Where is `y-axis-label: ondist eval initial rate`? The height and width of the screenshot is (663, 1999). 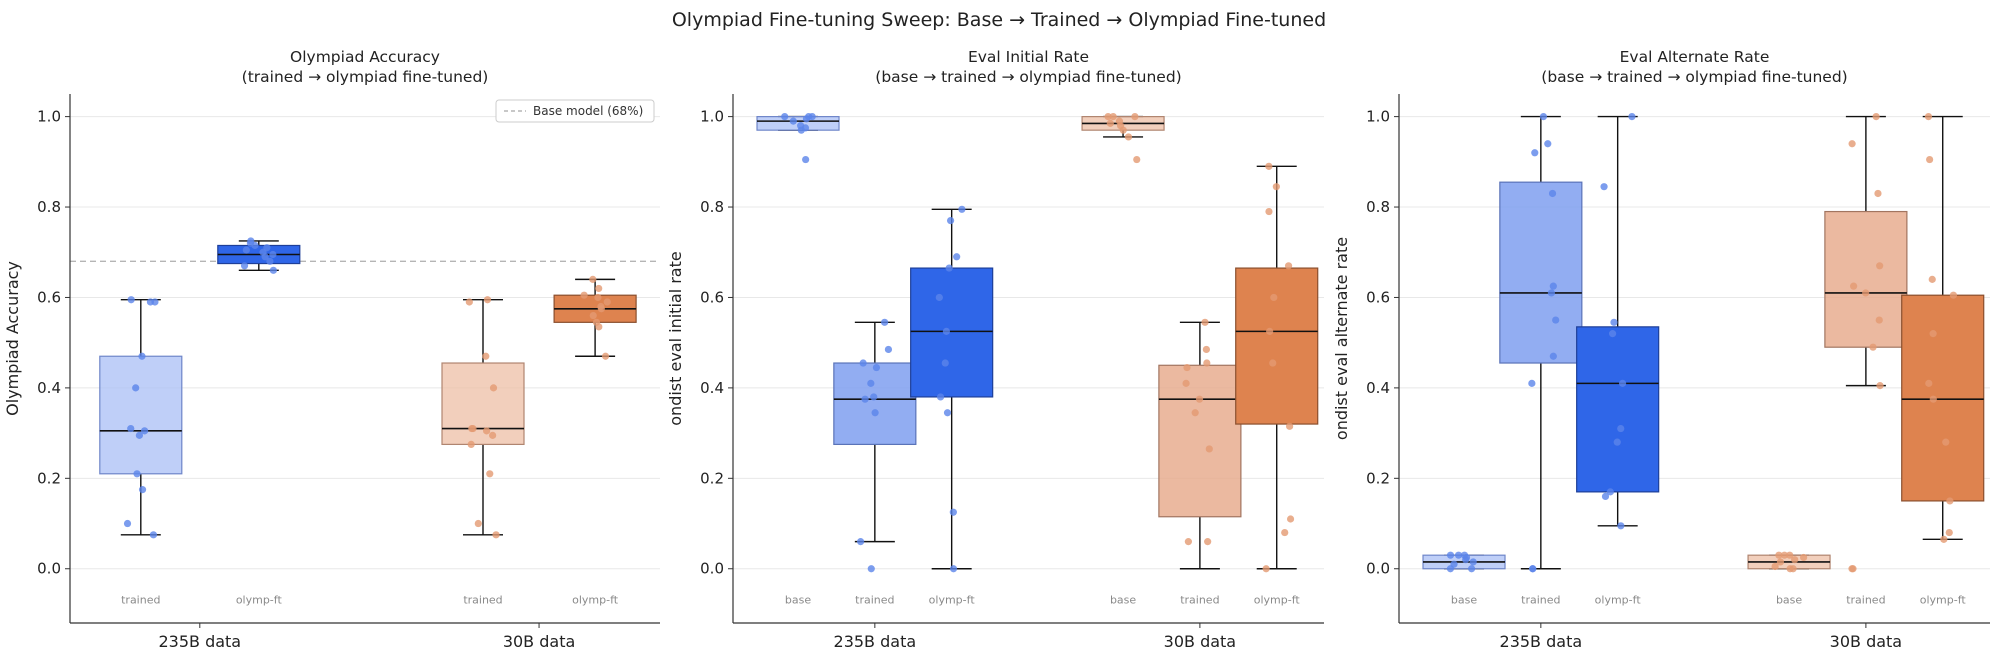 y-axis-label: ondist eval initial rate is located at coordinates (675, 338).